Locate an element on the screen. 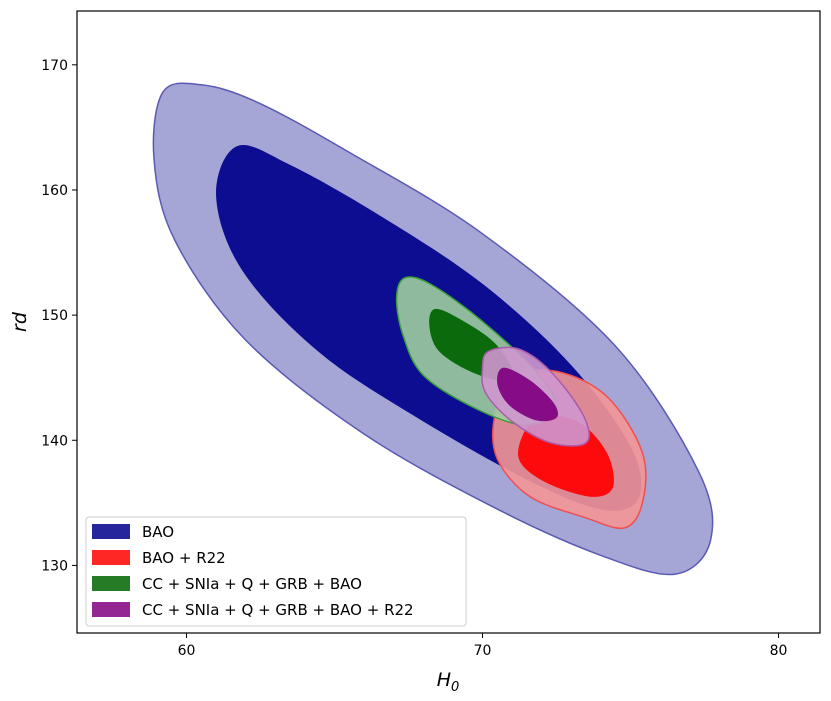 The width and height of the screenshot is (831, 701). y-tick-label: 150 is located at coordinates (54, 316).